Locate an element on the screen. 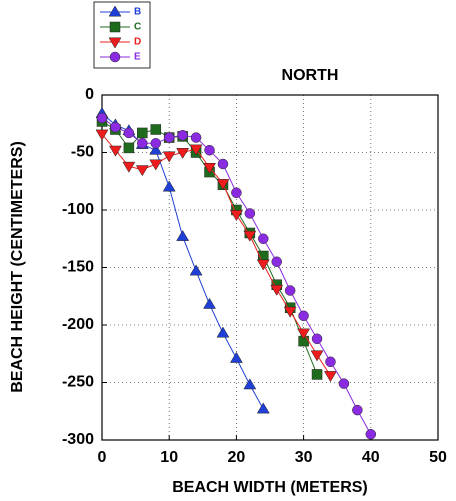  x-tick-label: 0 is located at coordinates (102, 457).